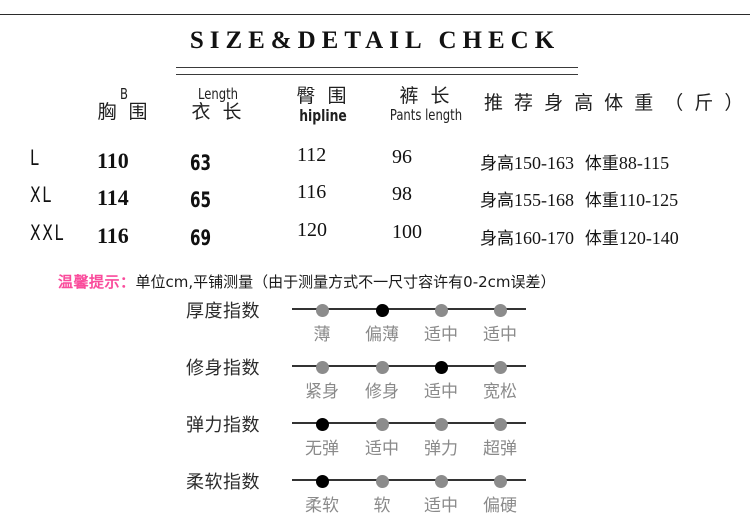  I want to click on column-header-bust-en: B, so click(124, 94).